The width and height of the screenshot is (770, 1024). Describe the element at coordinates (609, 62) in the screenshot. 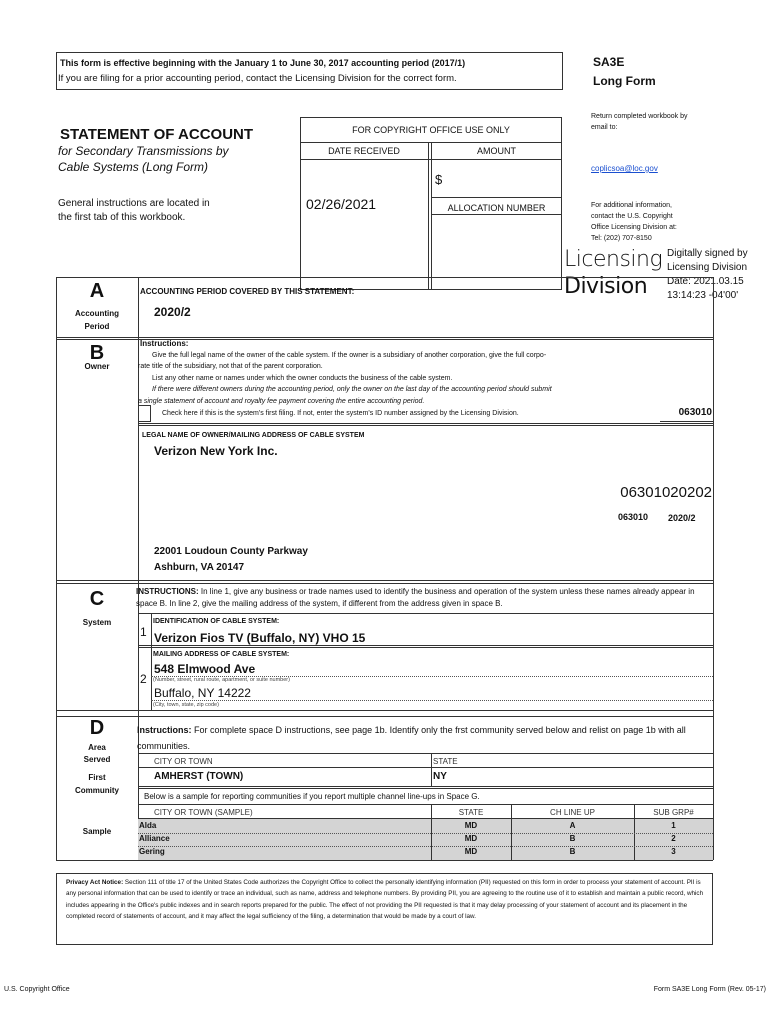

I see `form-code: SA3E` at that location.